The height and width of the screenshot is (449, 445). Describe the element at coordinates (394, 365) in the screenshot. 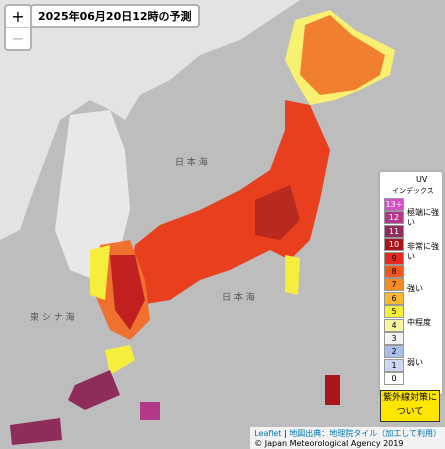

I see `legend-level: 1` at that location.